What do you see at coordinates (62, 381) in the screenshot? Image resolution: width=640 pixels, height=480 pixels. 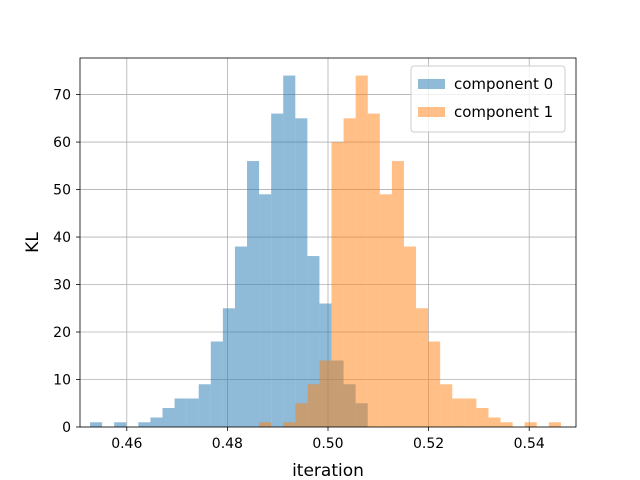 I see `y-tick-label: 10` at bounding box center [62, 381].